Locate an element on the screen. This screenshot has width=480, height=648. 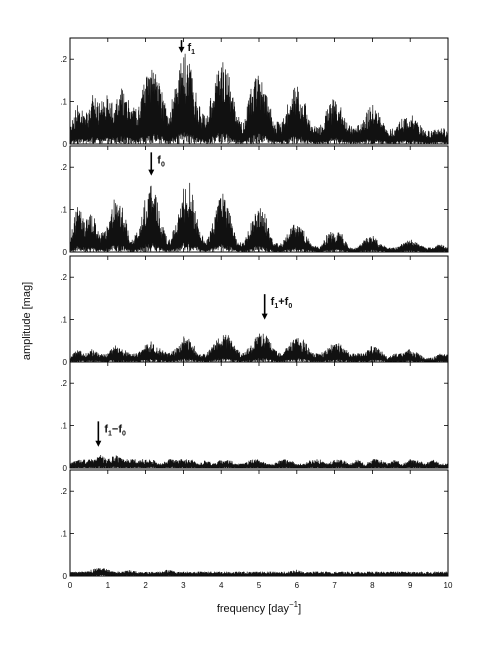
panel-3: 0 .1 .2 f1+f0 is located at coordinates (254, 311).